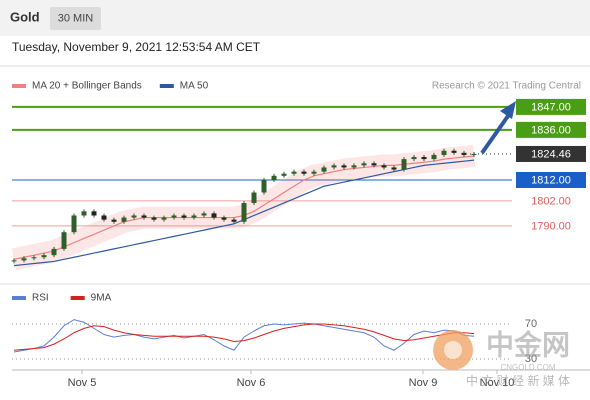 Image resolution: width=590 pixels, height=400 pixels. What do you see at coordinates (87, 86) in the screenshot?
I see `legend-label: MA 20 + Bollinger Bands` at bounding box center [87, 86].